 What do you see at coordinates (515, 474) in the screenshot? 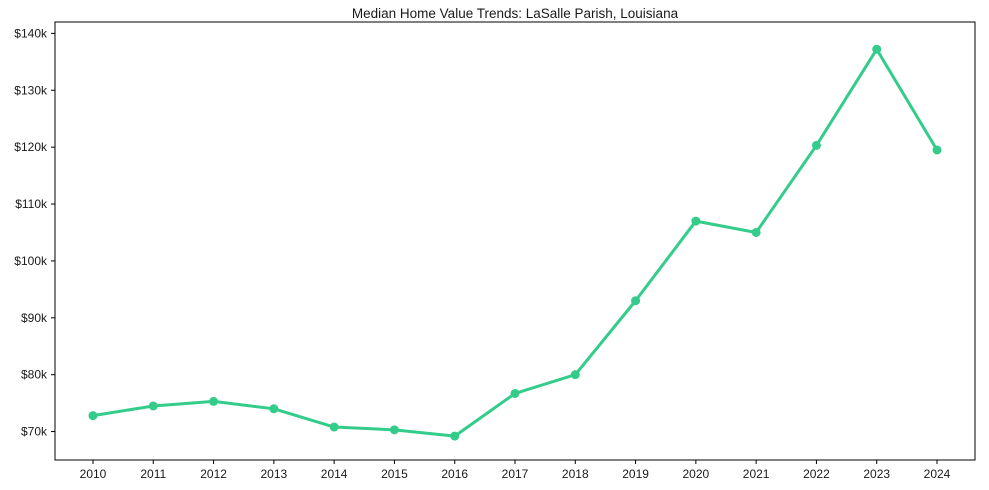
I see `x-tick-label: 2017` at bounding box center [515, 474].